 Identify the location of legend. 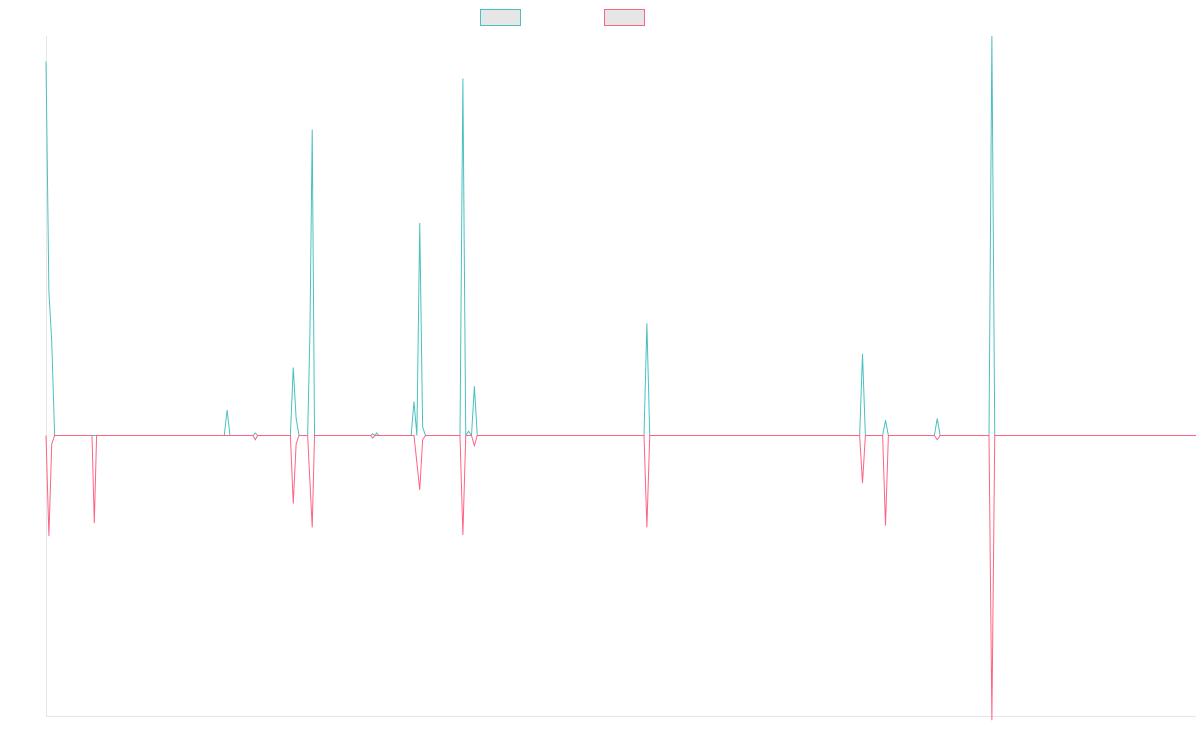
(562, 17).